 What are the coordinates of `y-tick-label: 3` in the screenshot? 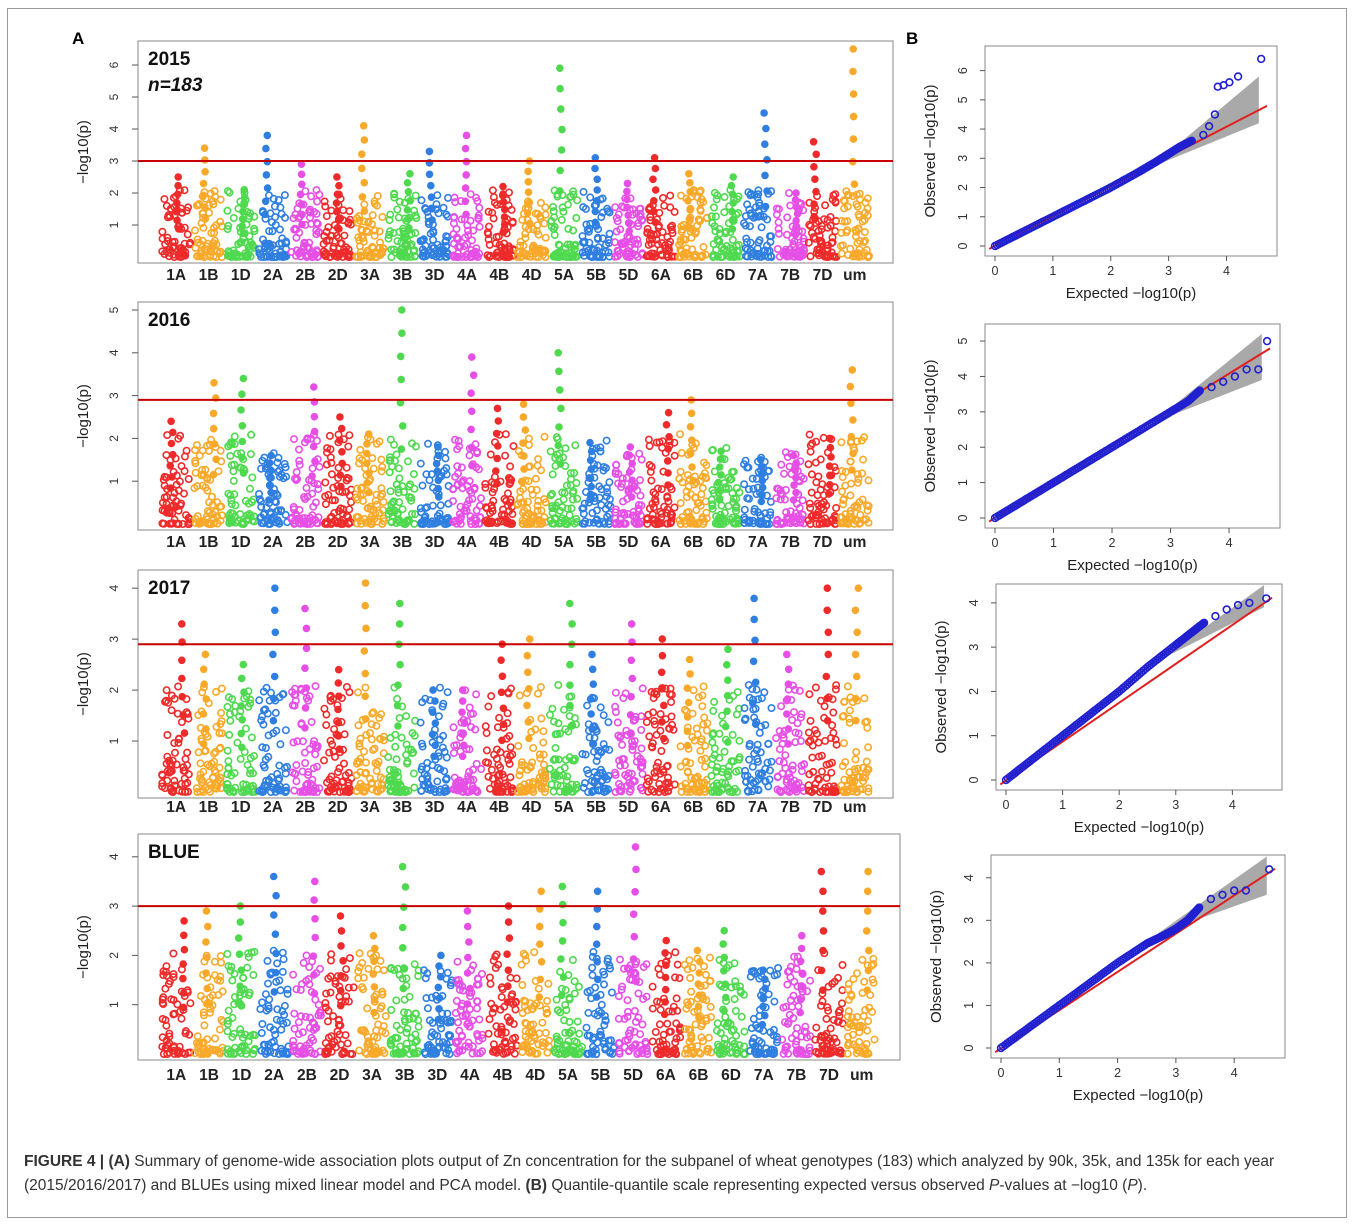 It's located at (114, 905).